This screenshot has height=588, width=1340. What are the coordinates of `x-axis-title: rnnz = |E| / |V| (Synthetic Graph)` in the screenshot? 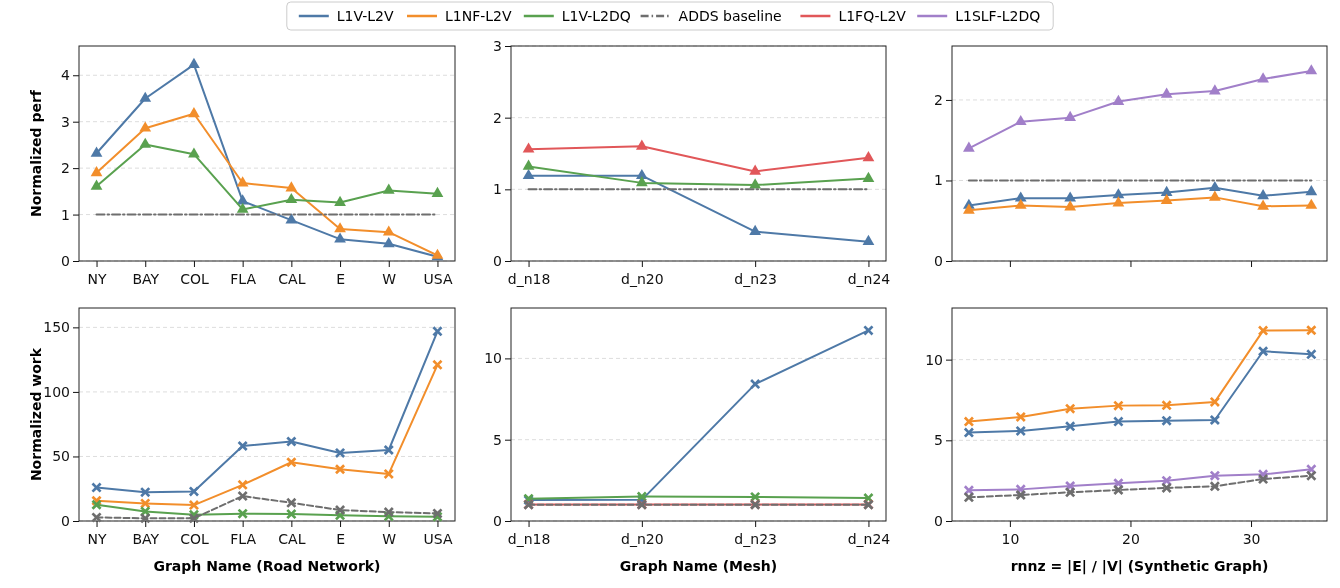 It's located at (1139, 566).